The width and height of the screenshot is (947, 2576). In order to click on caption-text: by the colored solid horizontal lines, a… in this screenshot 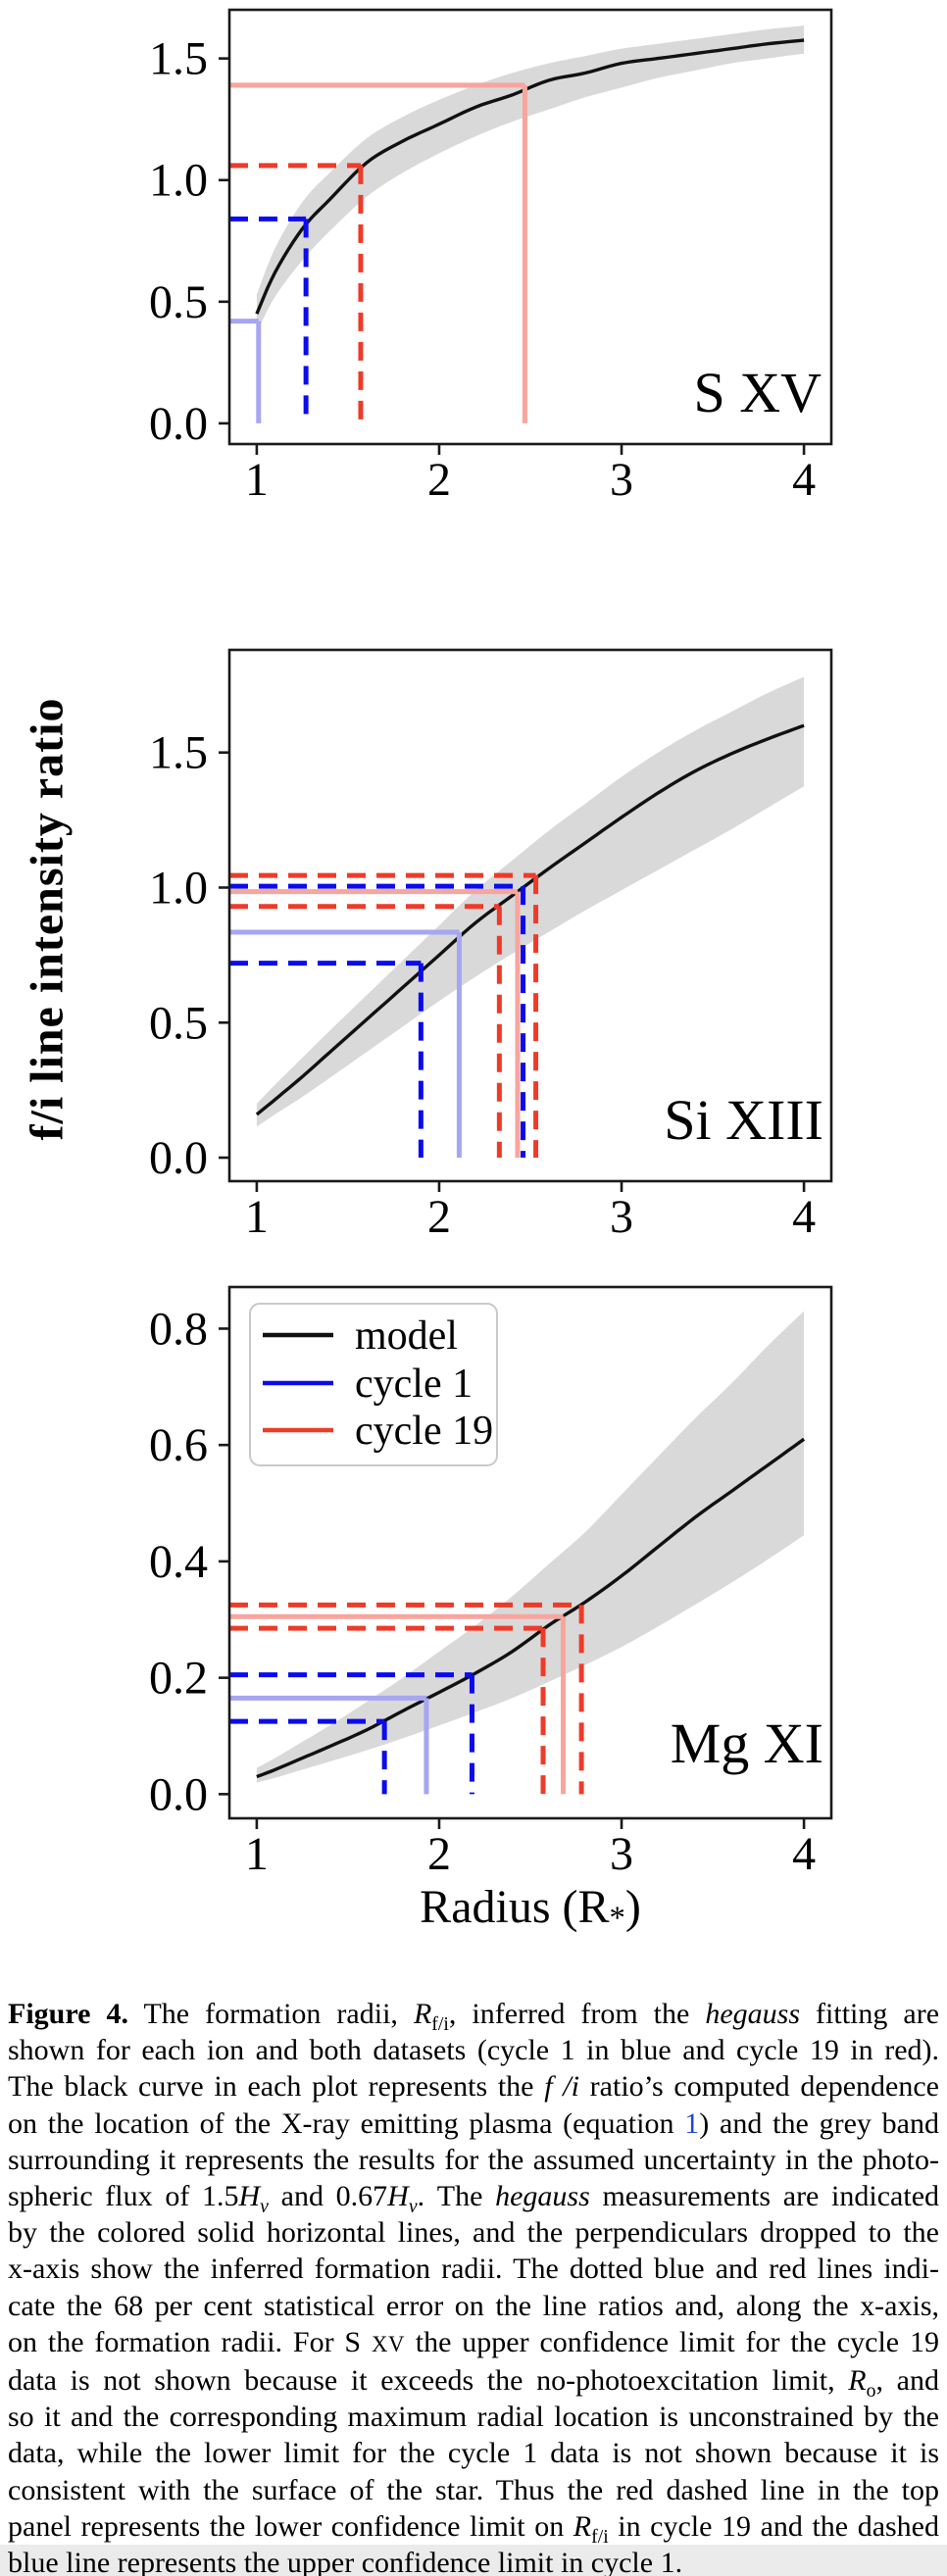, I will do `click(473, 2233)`.